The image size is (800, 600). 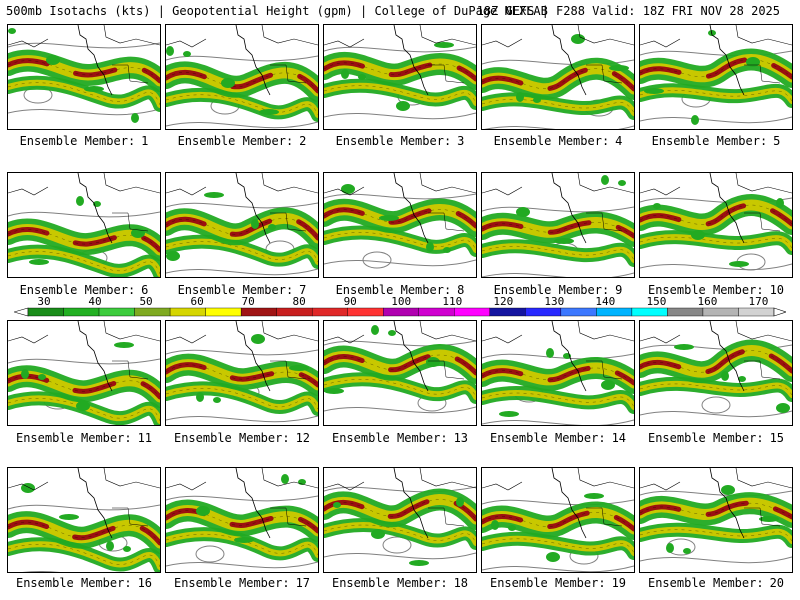 I want to click on legend-tick-label: 160, so click(x=707, y=302).